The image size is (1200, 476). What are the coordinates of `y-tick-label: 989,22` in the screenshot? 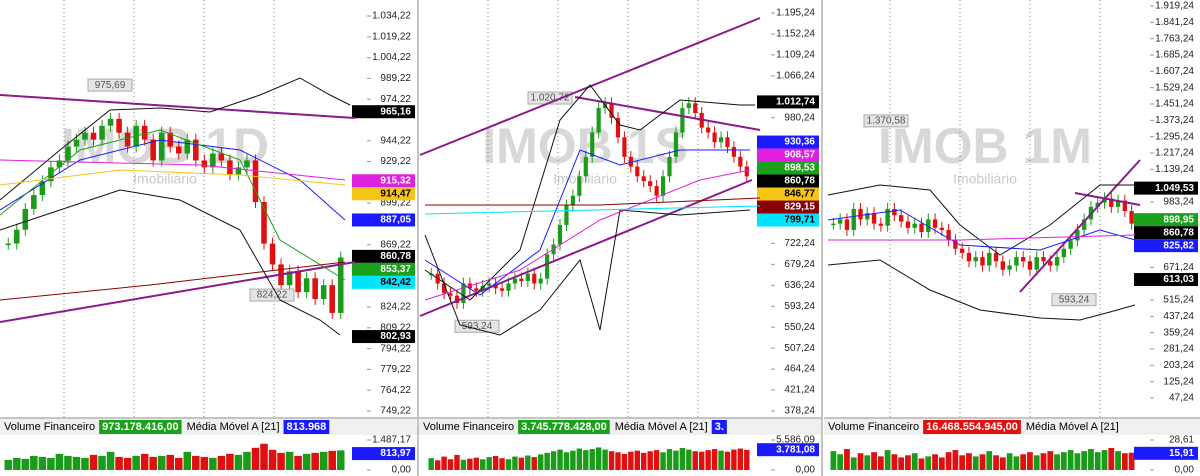 It's located at (395, 78).